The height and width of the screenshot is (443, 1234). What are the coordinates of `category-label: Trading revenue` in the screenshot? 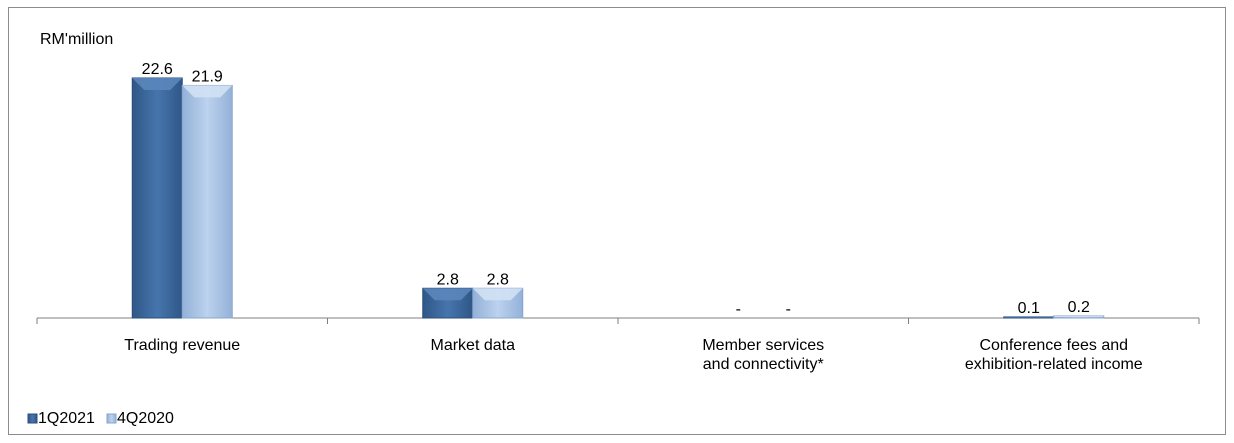 It's located at (182, 345).